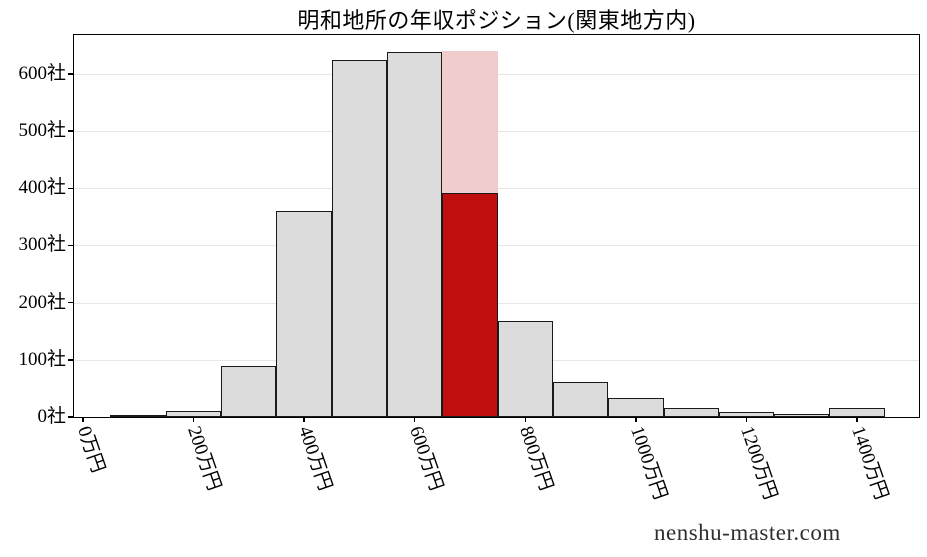  What do you see at coordinates (42, 131) in the screenshot?
I see `y-tick-label: 500社` at bounding box center [42, 131].